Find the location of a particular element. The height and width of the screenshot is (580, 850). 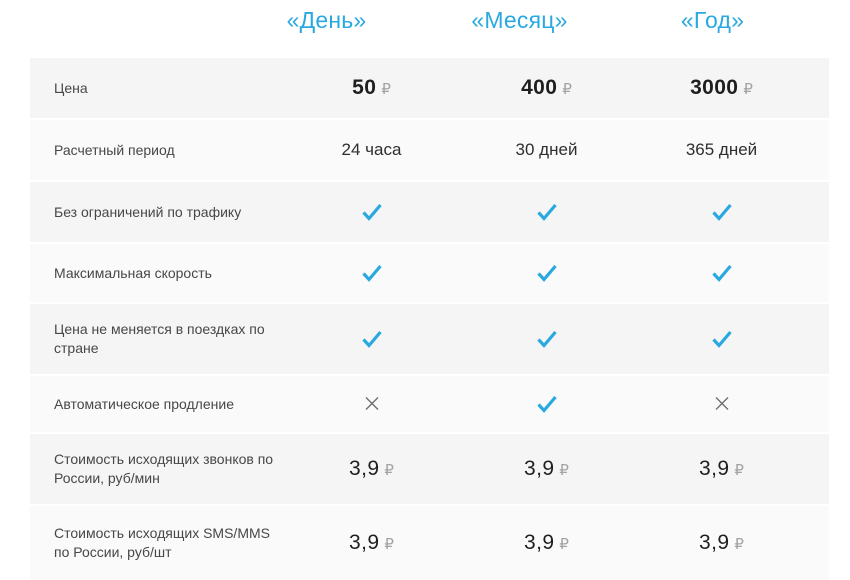

price-value: 50 is located at coordinates (364, 87).